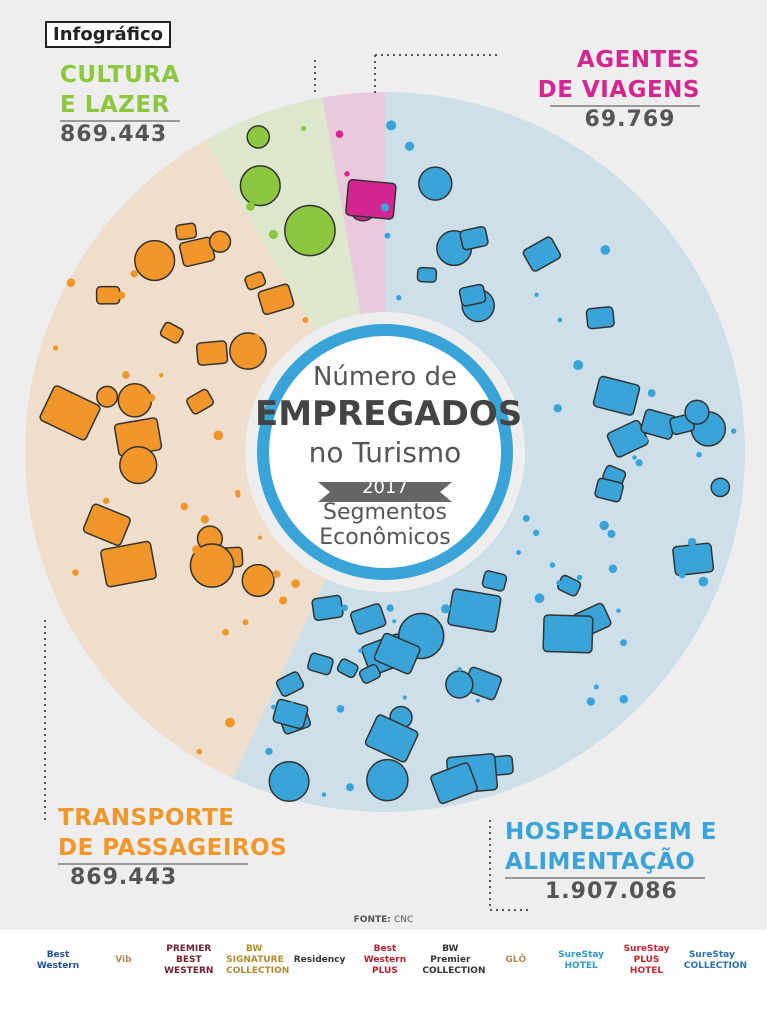  I want to click on center-line: Segmentos, so click(385, 512).